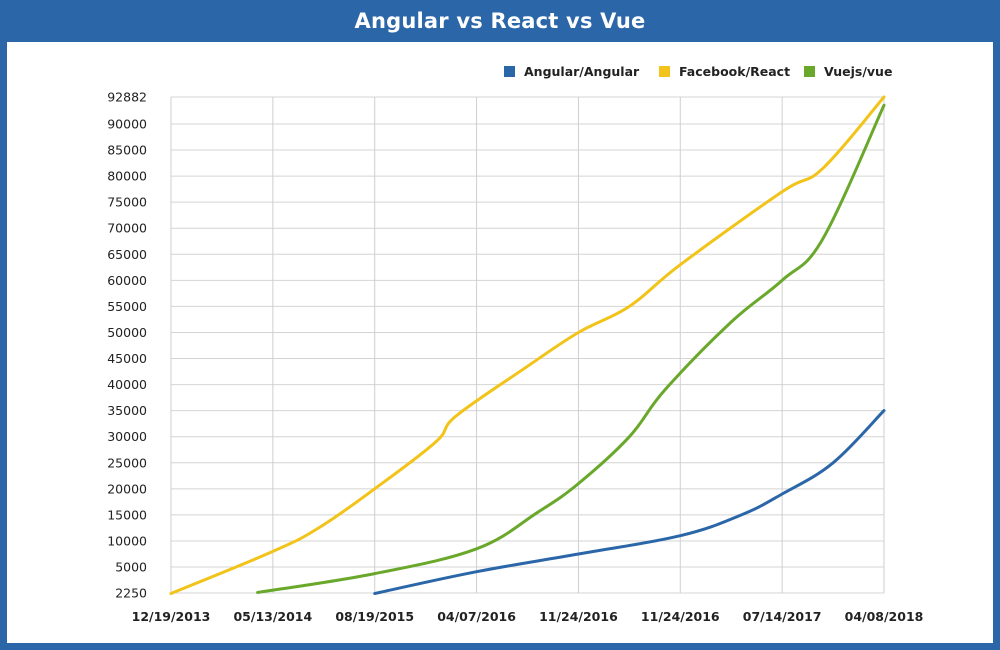 The height and width of the screenshot is (650, 1000). What do you see at coordinates (127, 176) in the screenshot?
I see `y-tick-label: 80000` at bounding box center [127, 176].